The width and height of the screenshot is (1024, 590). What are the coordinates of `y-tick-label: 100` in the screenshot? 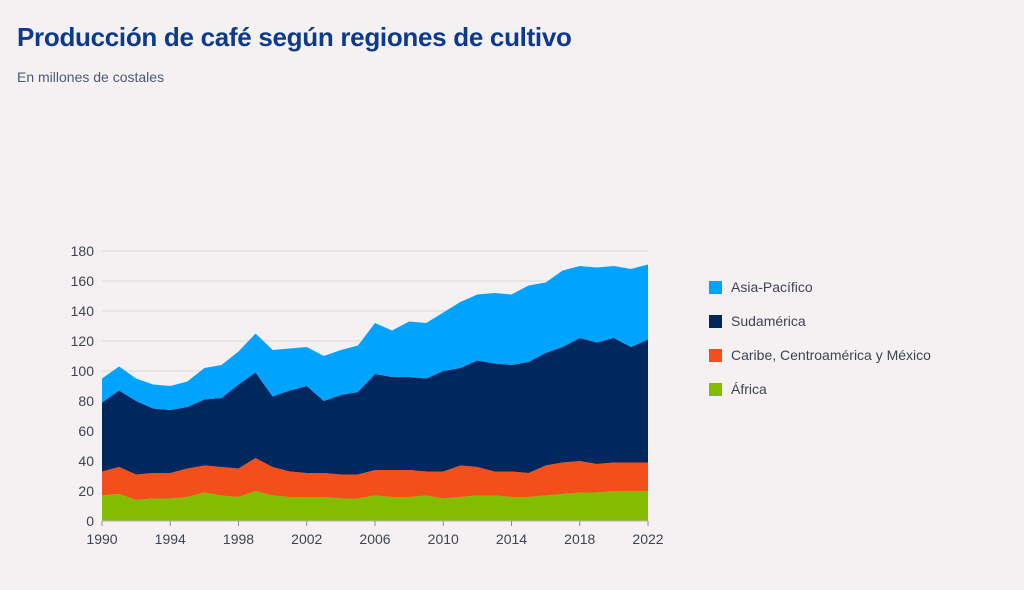 It's located at (83, 371).